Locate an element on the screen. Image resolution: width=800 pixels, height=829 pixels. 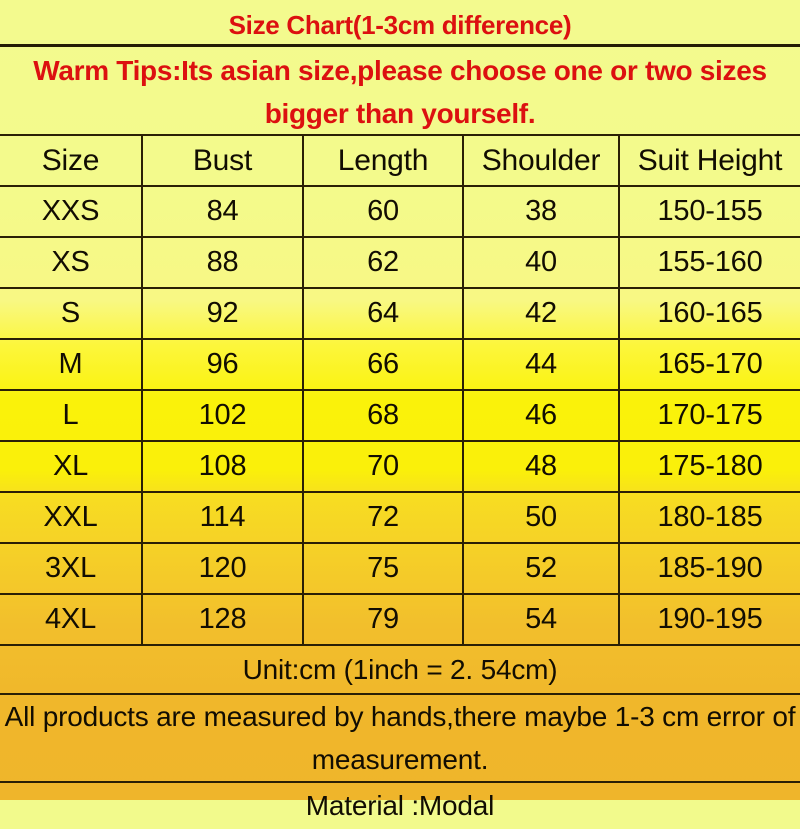
cell-shoulder: 38 is located at coordinates (541, 211).